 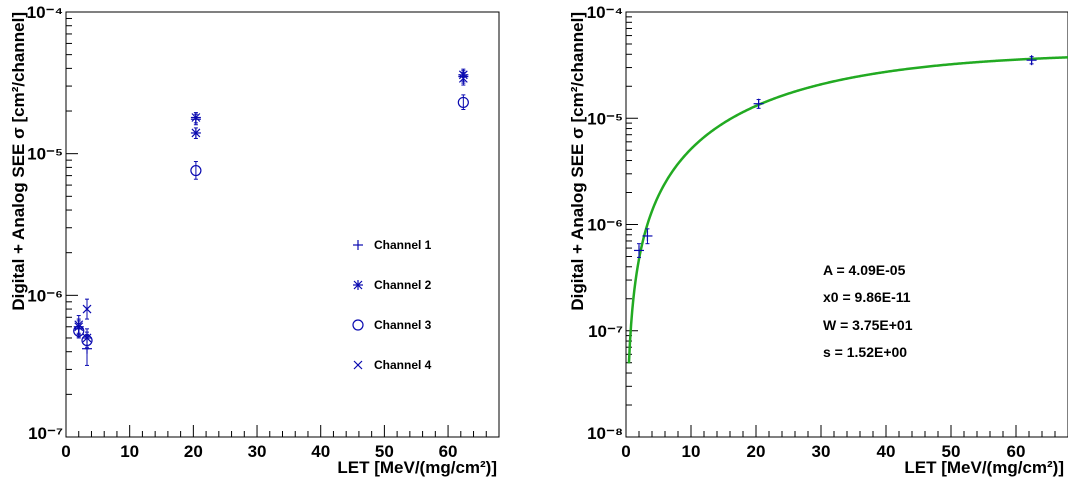 What do you see at coordinates (18, 161) in the screenshot?
I see `left-y-axis-title: Digital + Analog SEE σ [cm²/channel]` at bounding box center [18, 161].